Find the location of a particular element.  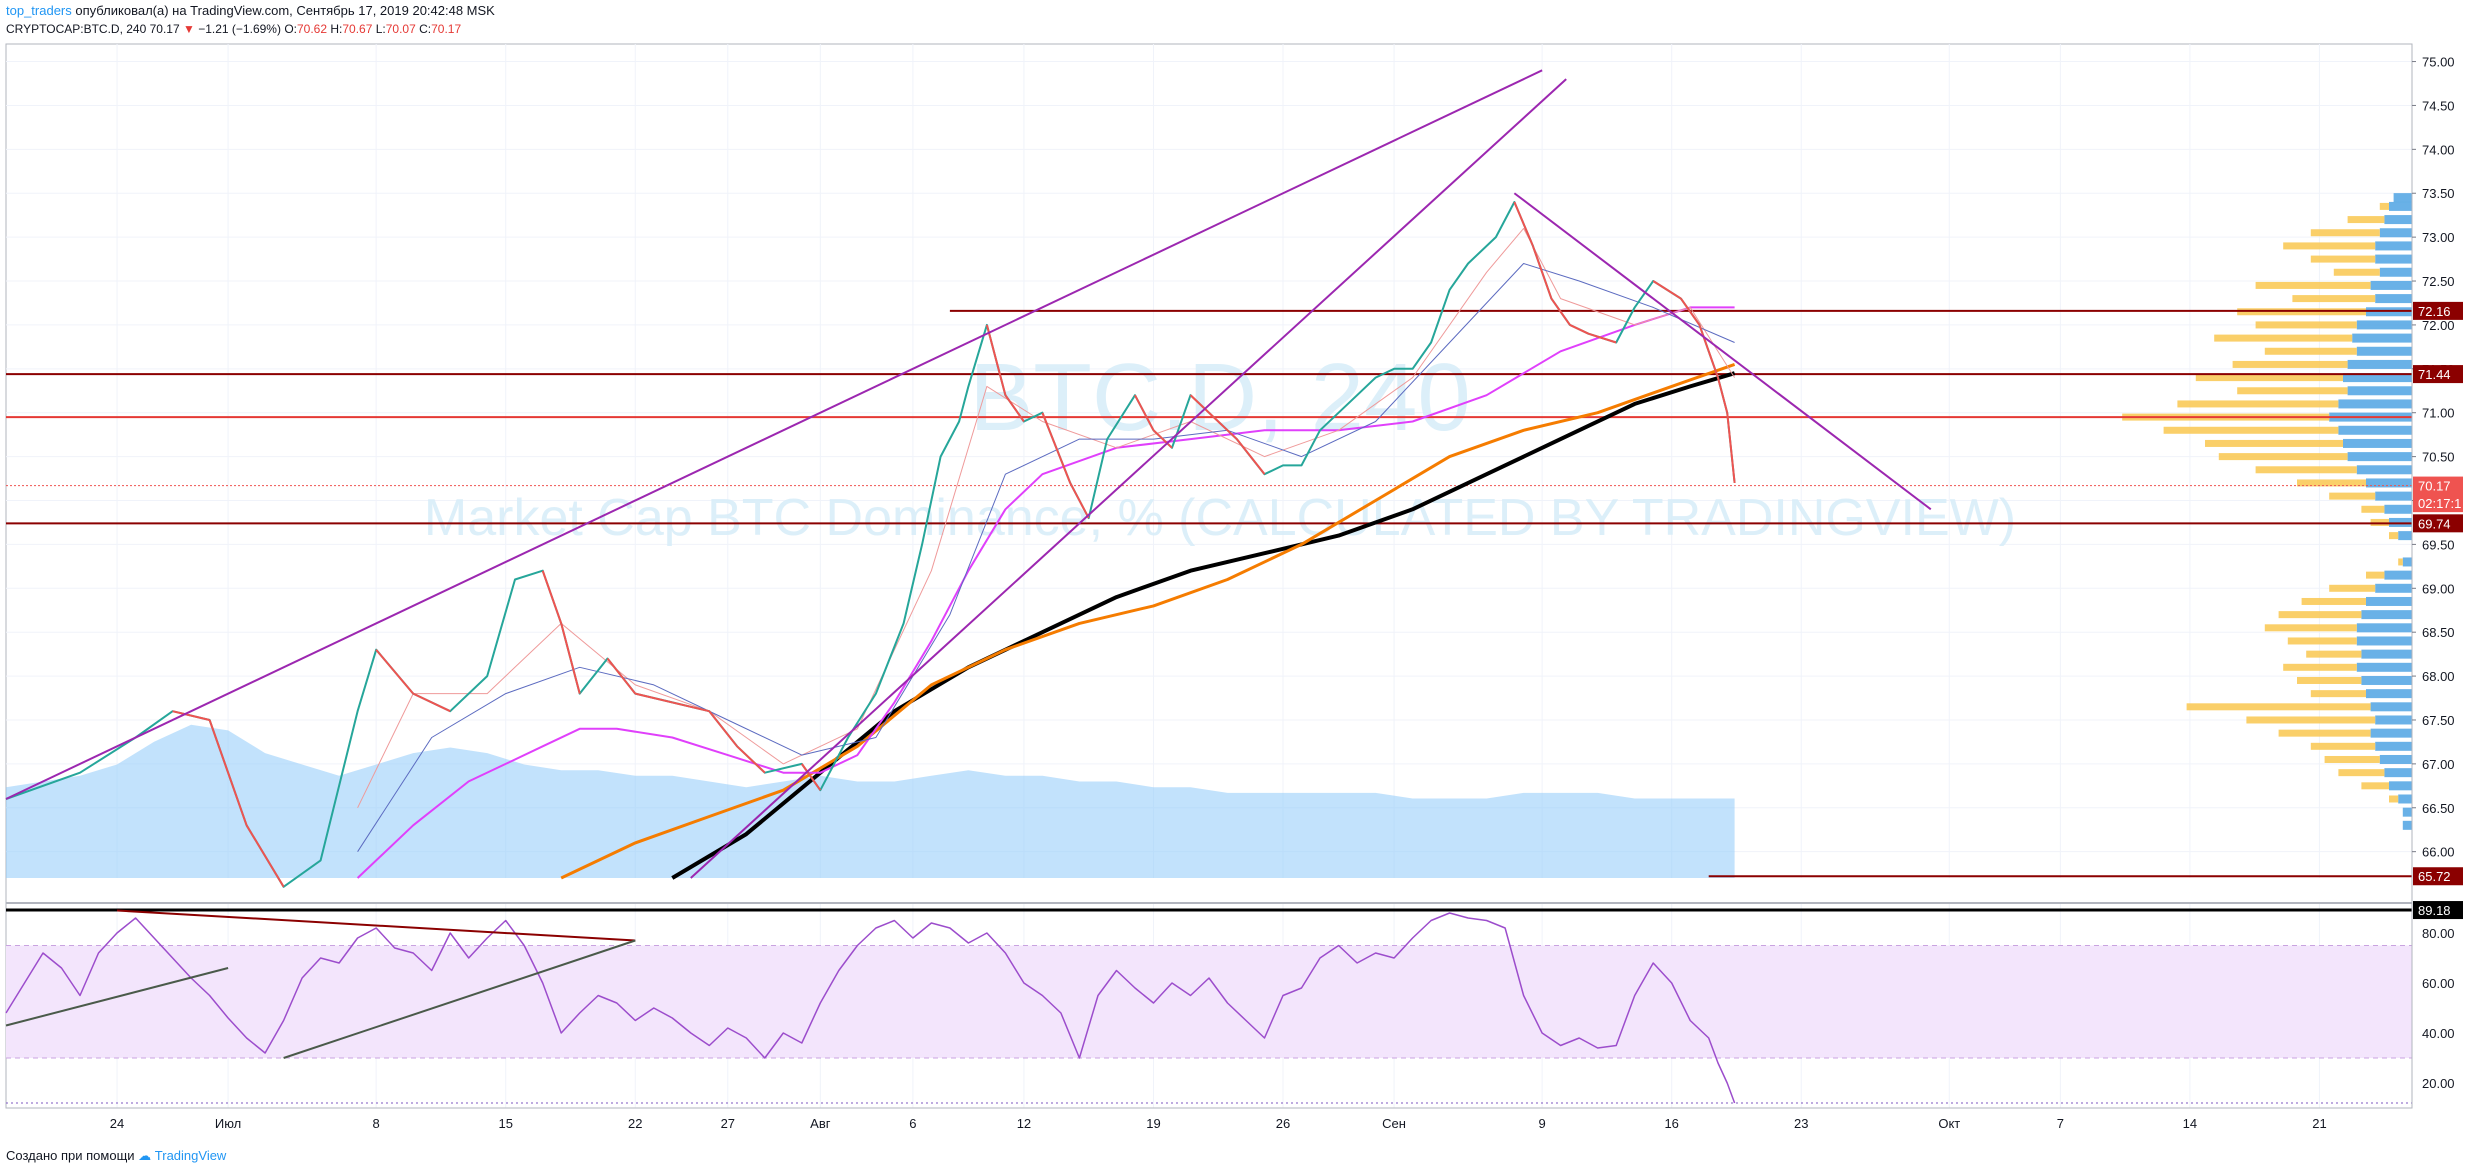

time-tick-label: 24 is located at coordinates (117, 1123).